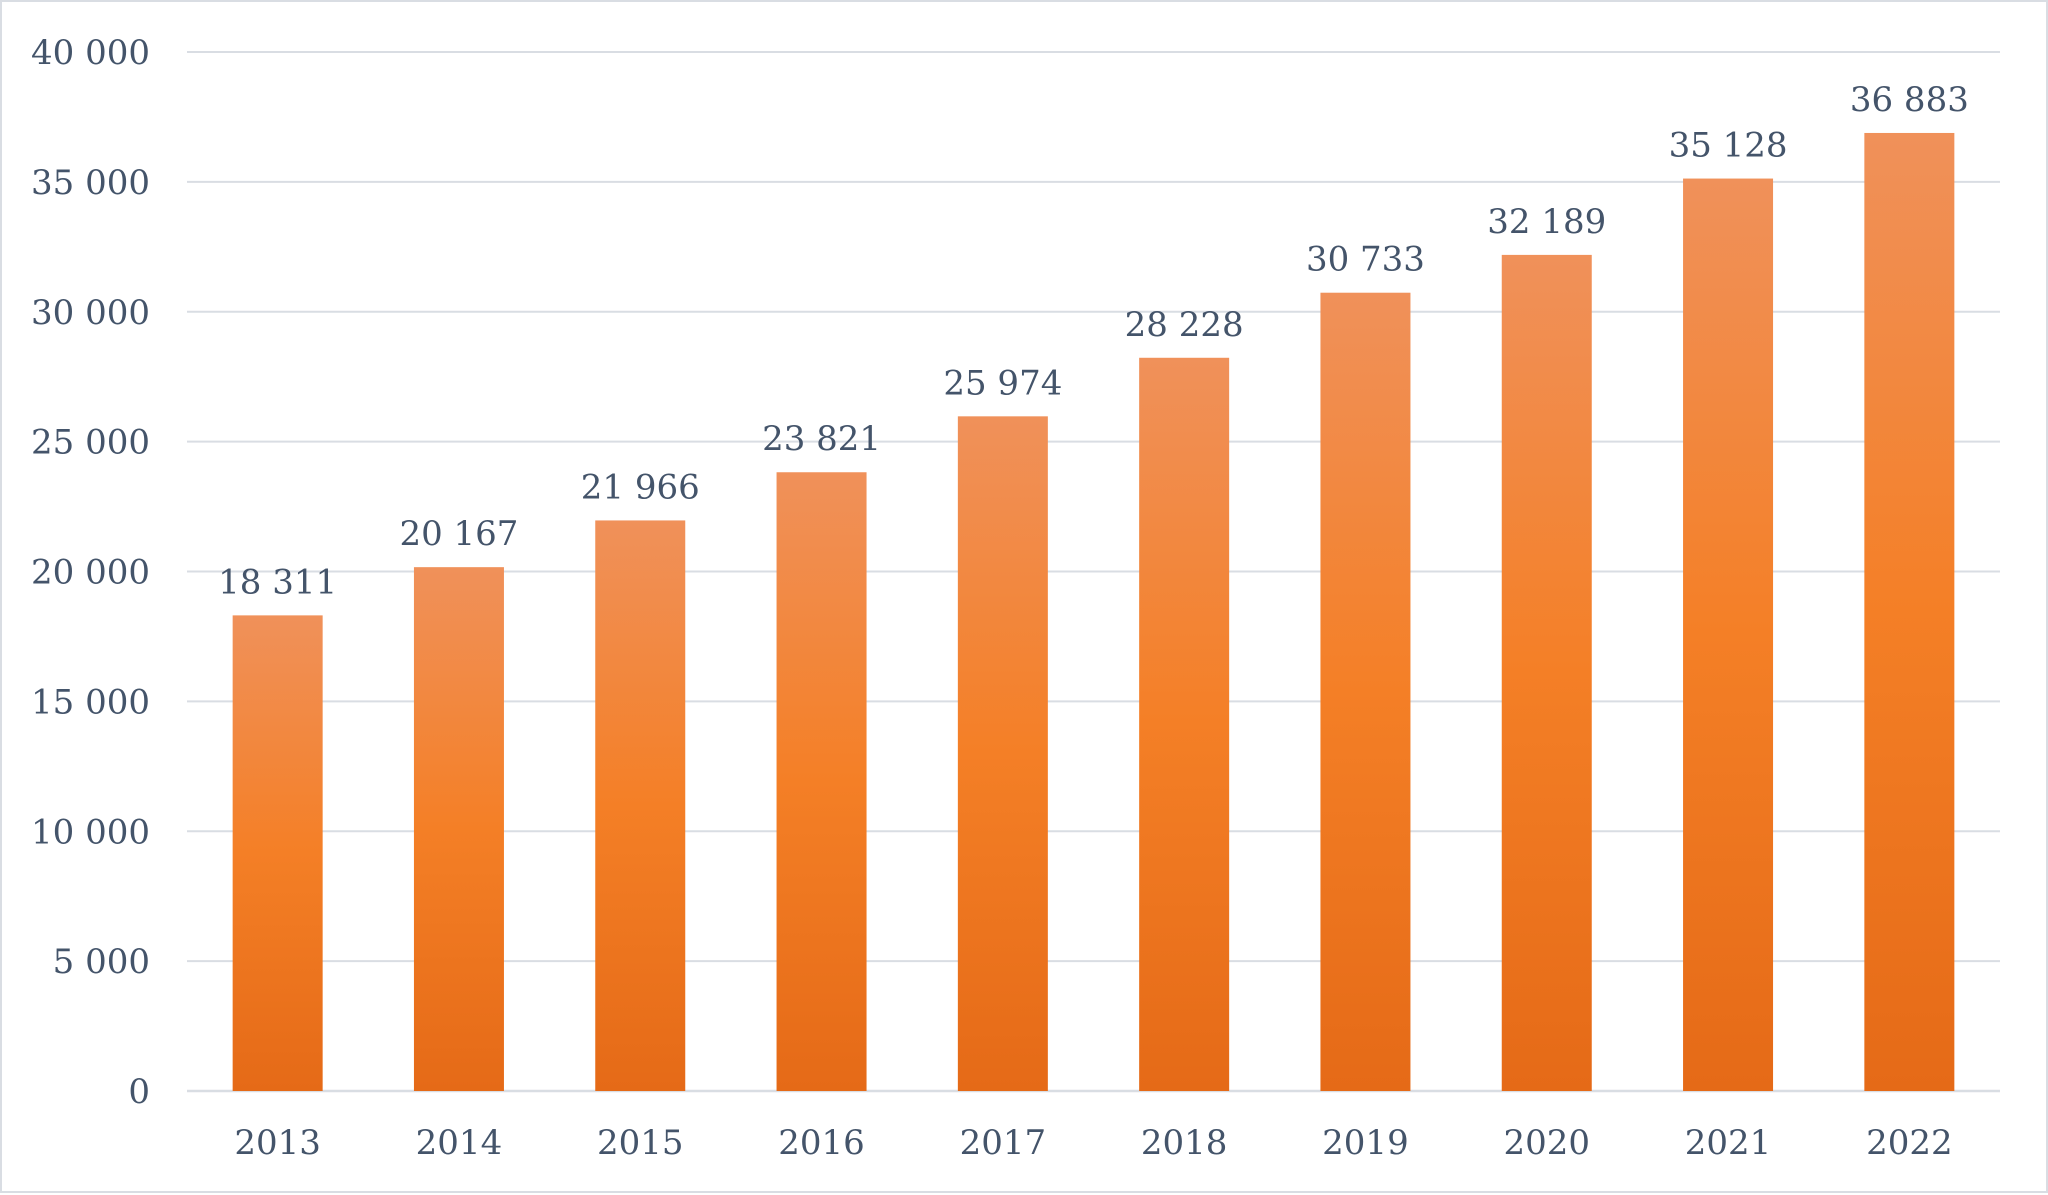  What do you see at coordinates (1002, 383) in the screenshot?
I see `data-label-2017: 25 974` at bounding box center [1002, 383].